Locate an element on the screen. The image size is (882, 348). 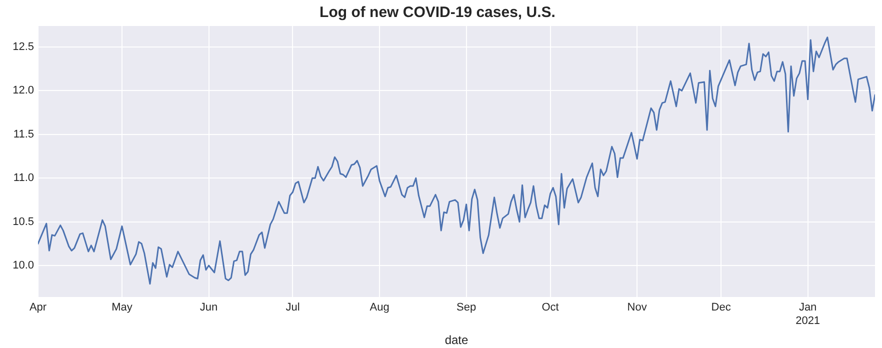
y-tick-label: 11.5 is located at coordinates (23, 134).